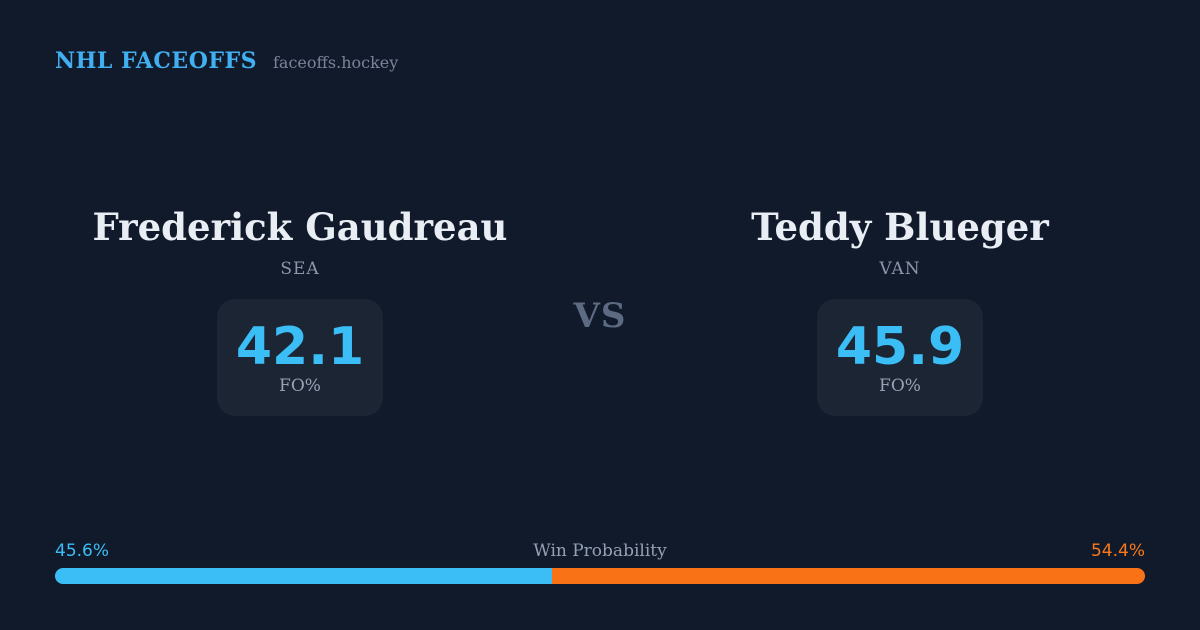 This screenshot has height=630, width=1200. I want to click on left-player-team: SEA, so click(300, 269).